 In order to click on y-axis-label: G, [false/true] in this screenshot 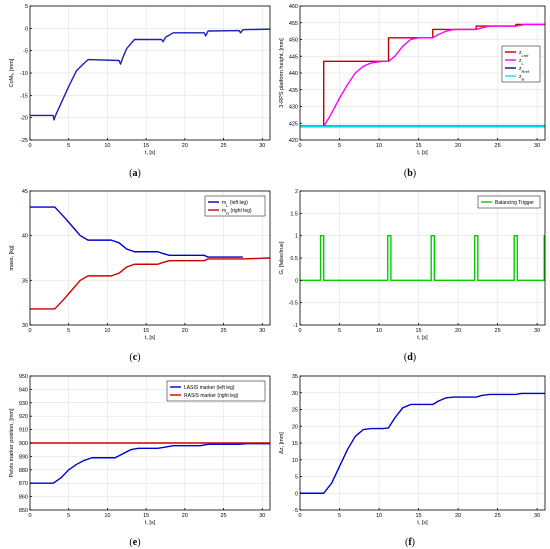, I will do `click(282, 257)`.